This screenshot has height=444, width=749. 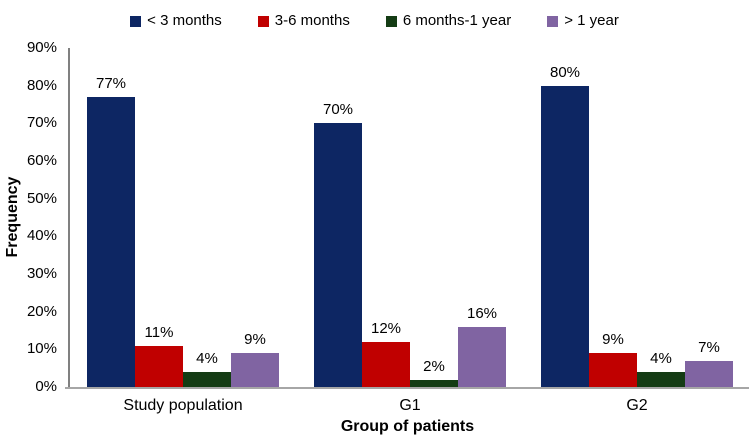 What do you see at coordinates (183, 405) in the screenshot?
I see `category-label: Study population` at bounding box center [183, 405].